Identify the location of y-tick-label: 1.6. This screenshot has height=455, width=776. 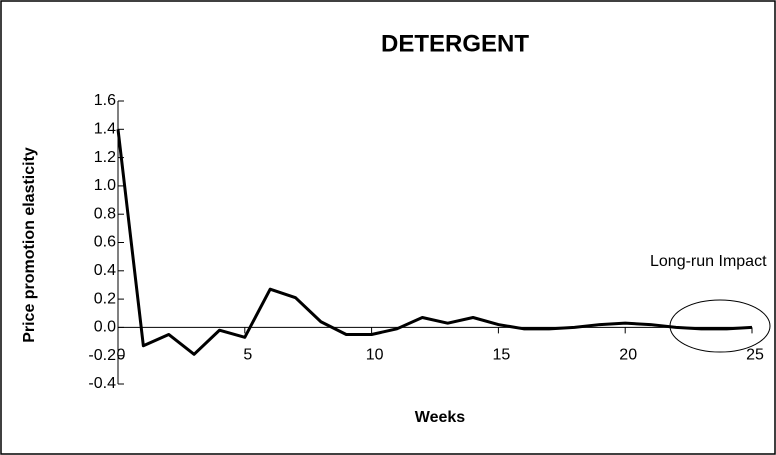
(105, 100).